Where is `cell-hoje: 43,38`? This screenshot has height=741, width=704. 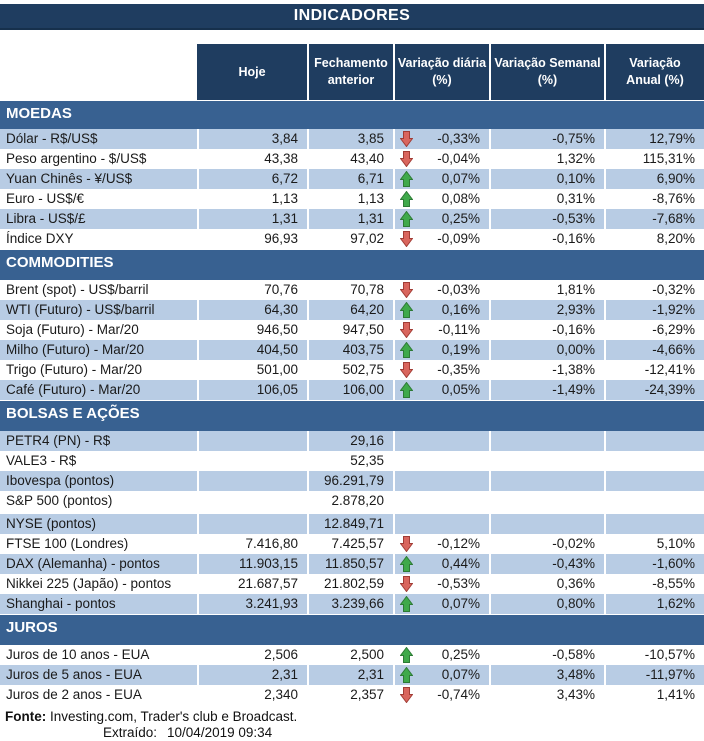
cell-hoje: 43,38 is located at coordinates (252, 159).